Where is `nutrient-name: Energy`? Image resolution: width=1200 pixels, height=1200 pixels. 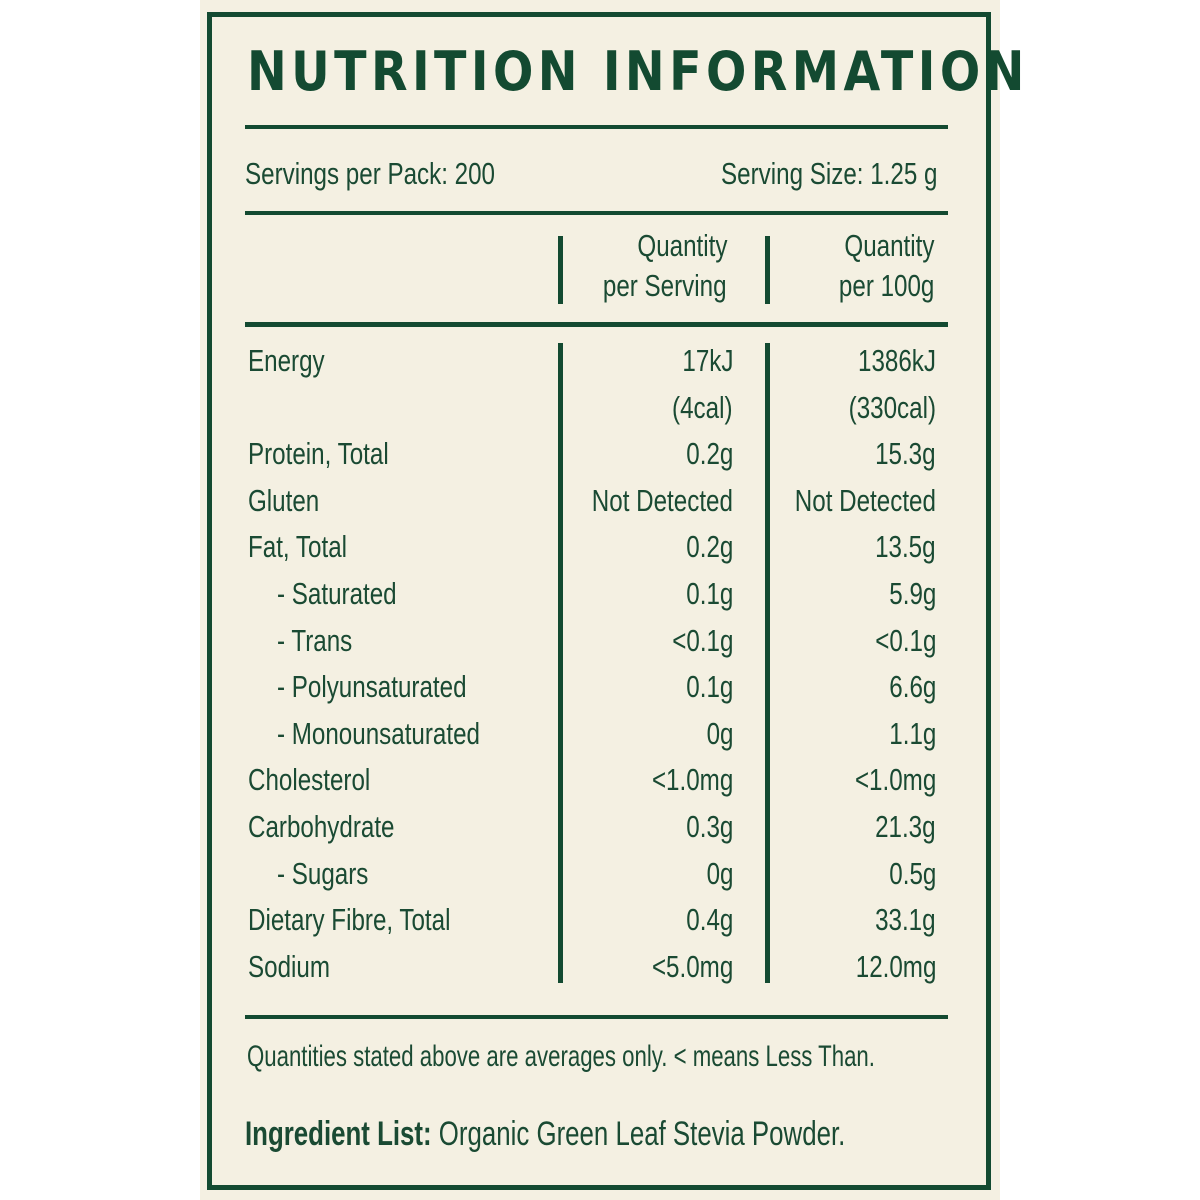
nutrient-name: Energy is located at coordinates (286, 360).